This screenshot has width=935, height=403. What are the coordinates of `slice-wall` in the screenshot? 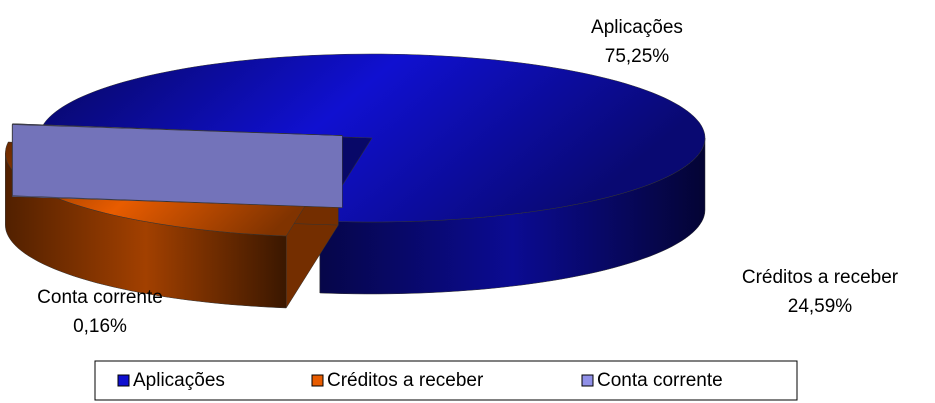 It's located at (177, 165).